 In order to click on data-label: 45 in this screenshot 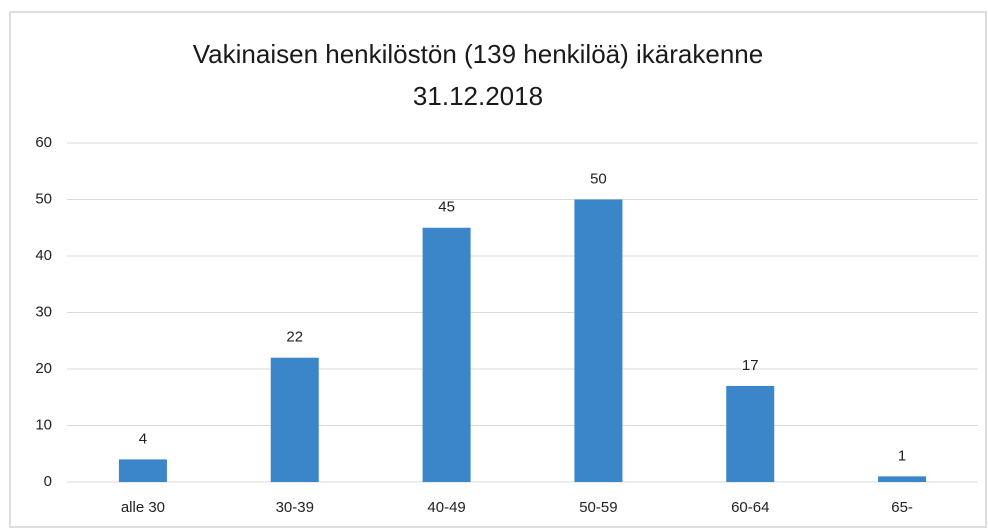, I will do `click(446, 207)`.